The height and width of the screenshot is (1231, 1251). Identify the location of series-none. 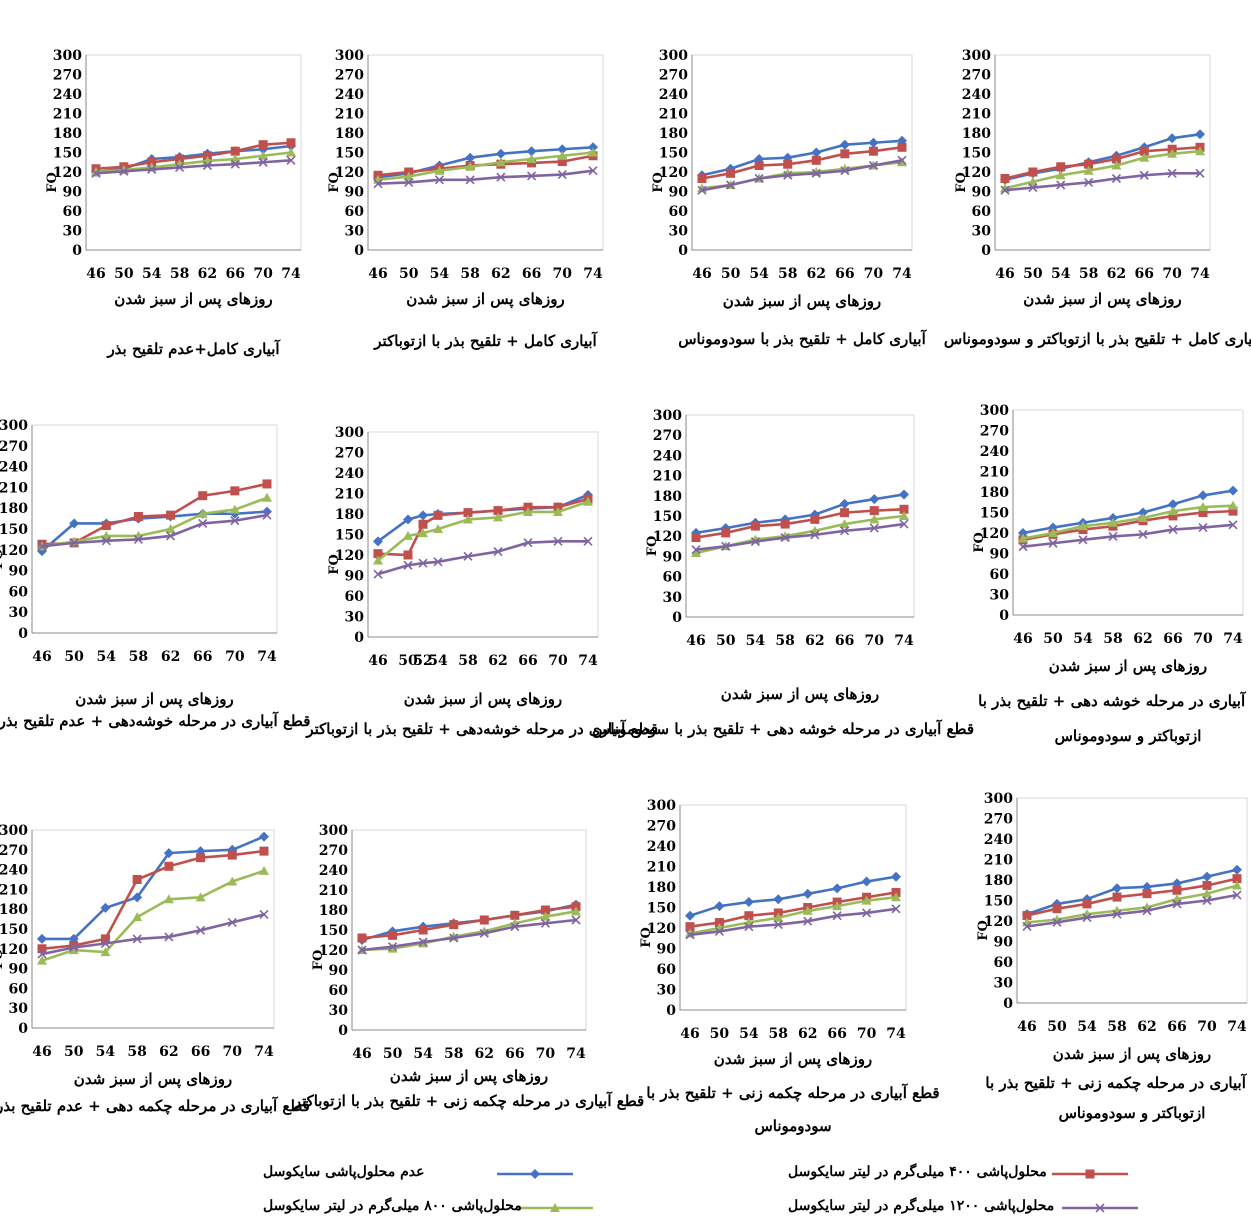
(793, 896).